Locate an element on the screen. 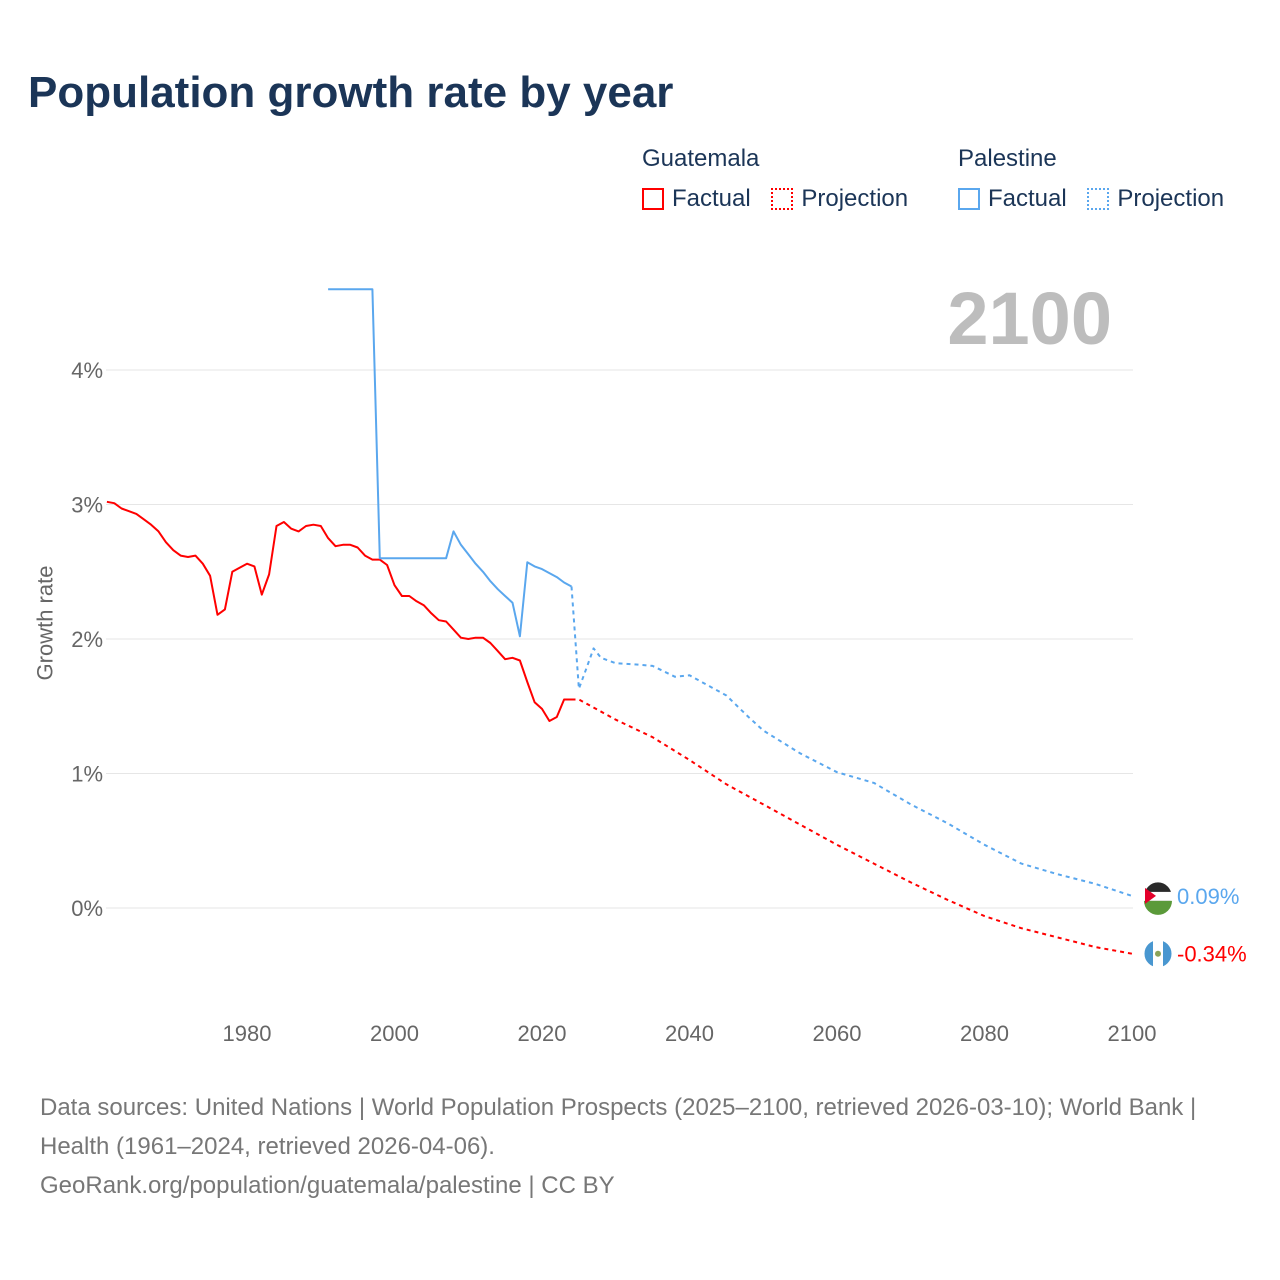 This screenshot has width=1280, height=1280. current-year-label: 2100 is located at coordinates (1029, 318).